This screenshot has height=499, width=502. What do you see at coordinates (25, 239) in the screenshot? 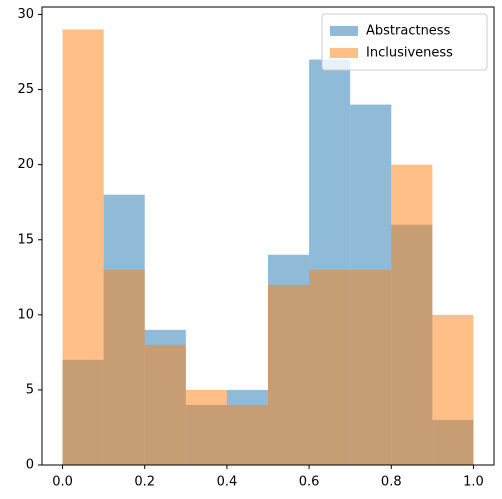
I see `y-tick-label: 15` at bounding box center [25, 239].